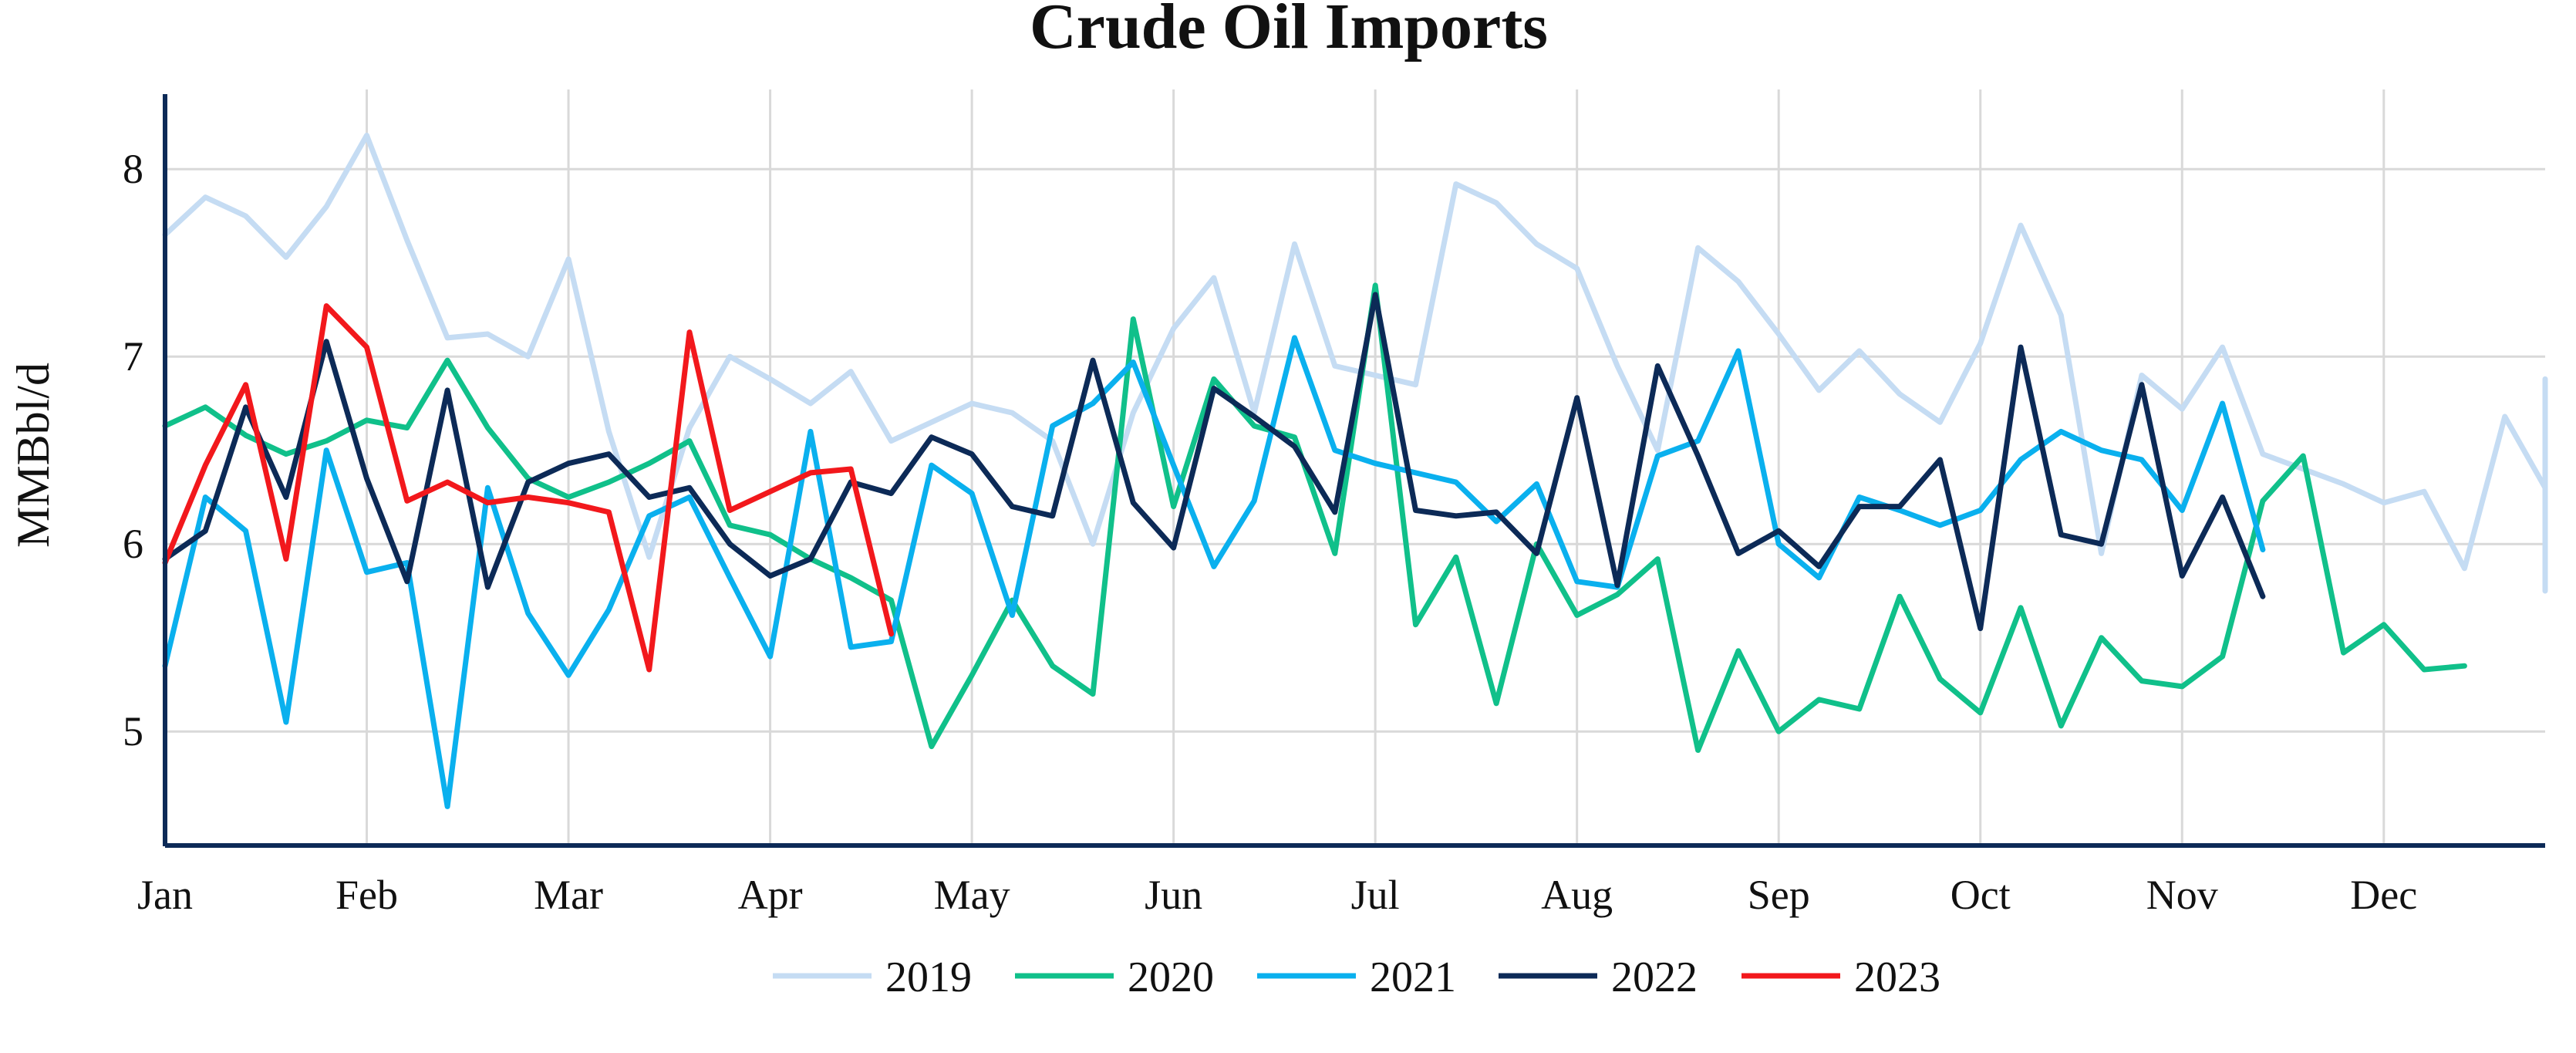 The image size is (2576, 1053). What do you see at coordinates (928, 977) in the screenshot?
I see `legend-label-2019: 2019` at bounding box center [928, 977].